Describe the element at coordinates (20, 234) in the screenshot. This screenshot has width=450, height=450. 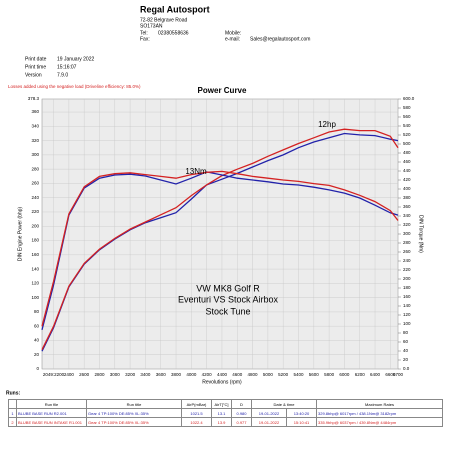
I see `y-axis-label: DIN Engine Power (bhp)` at that location.